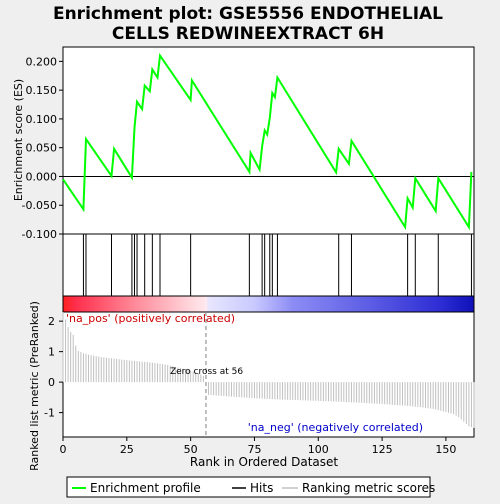  I want to click on hits-panel, so click(268, 265).